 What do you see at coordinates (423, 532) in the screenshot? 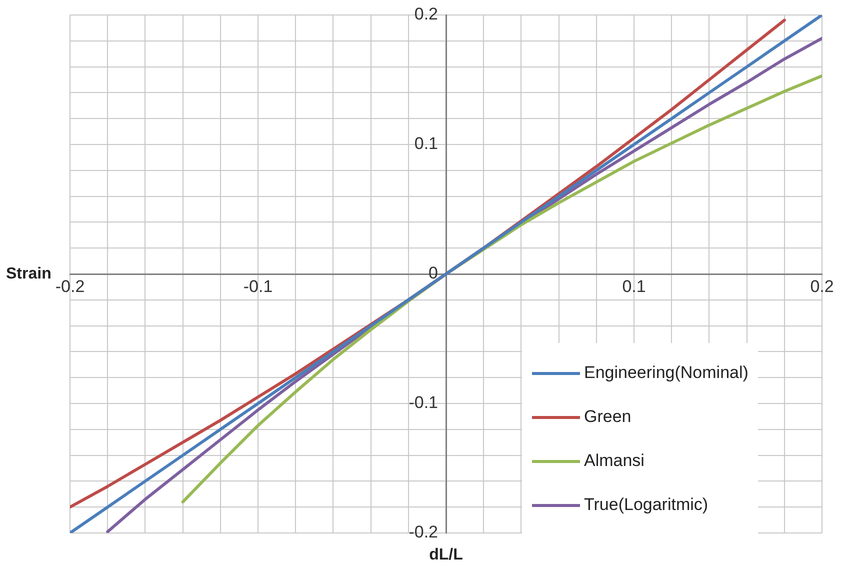
I see `y-tick-label: -0.2` at bounding box center [423, 532].